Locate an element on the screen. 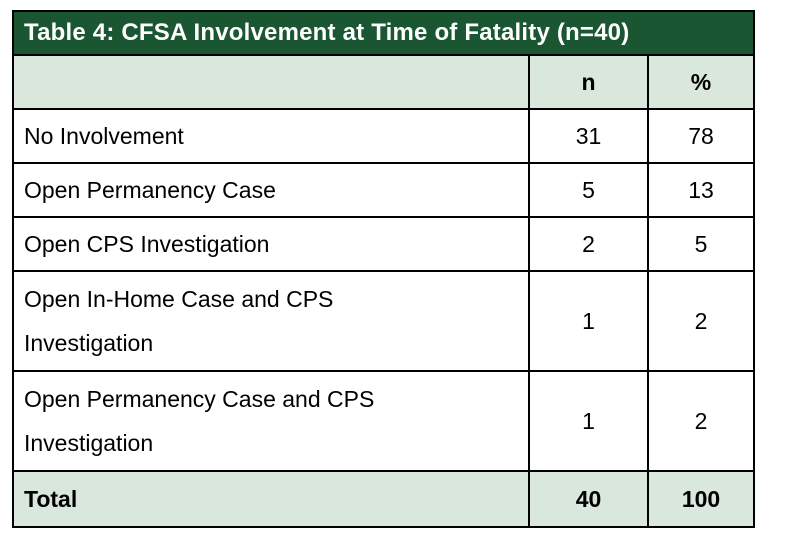 The image size is (790, 534). column-header-row: n % is located at coordinates (384, 82).